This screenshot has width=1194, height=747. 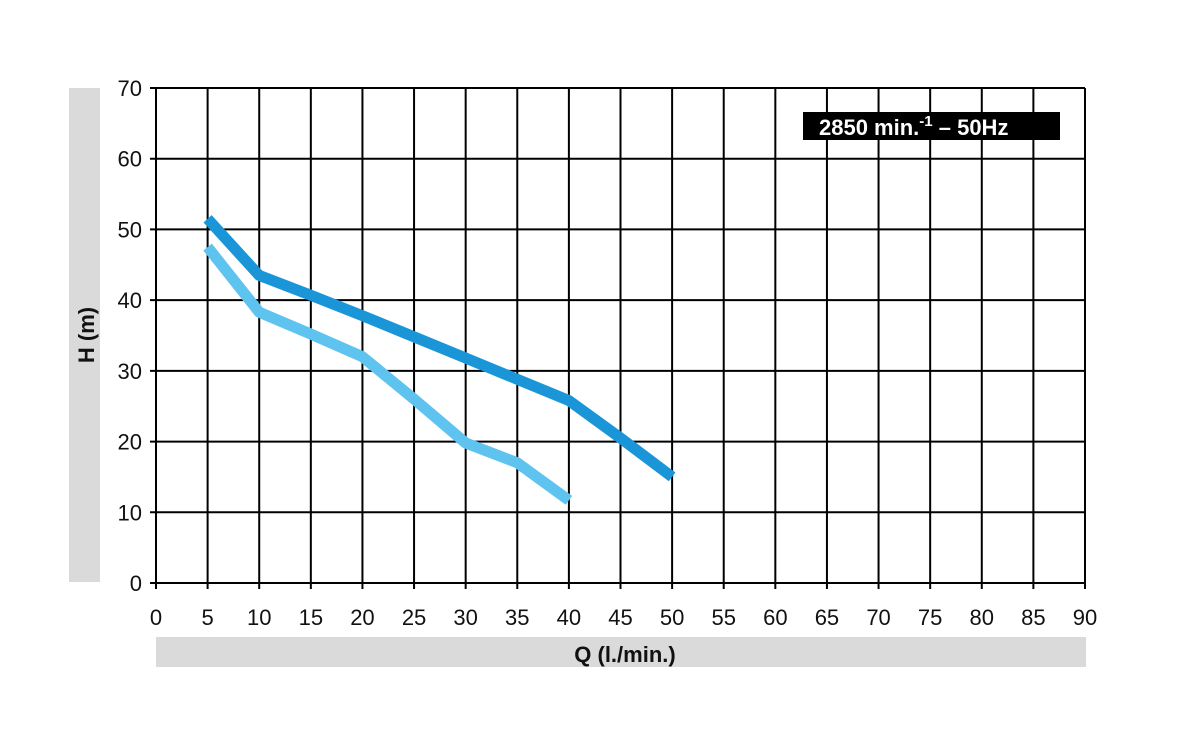 I want to click on y-tick-label-10: 10, so click(x=130, y=512).